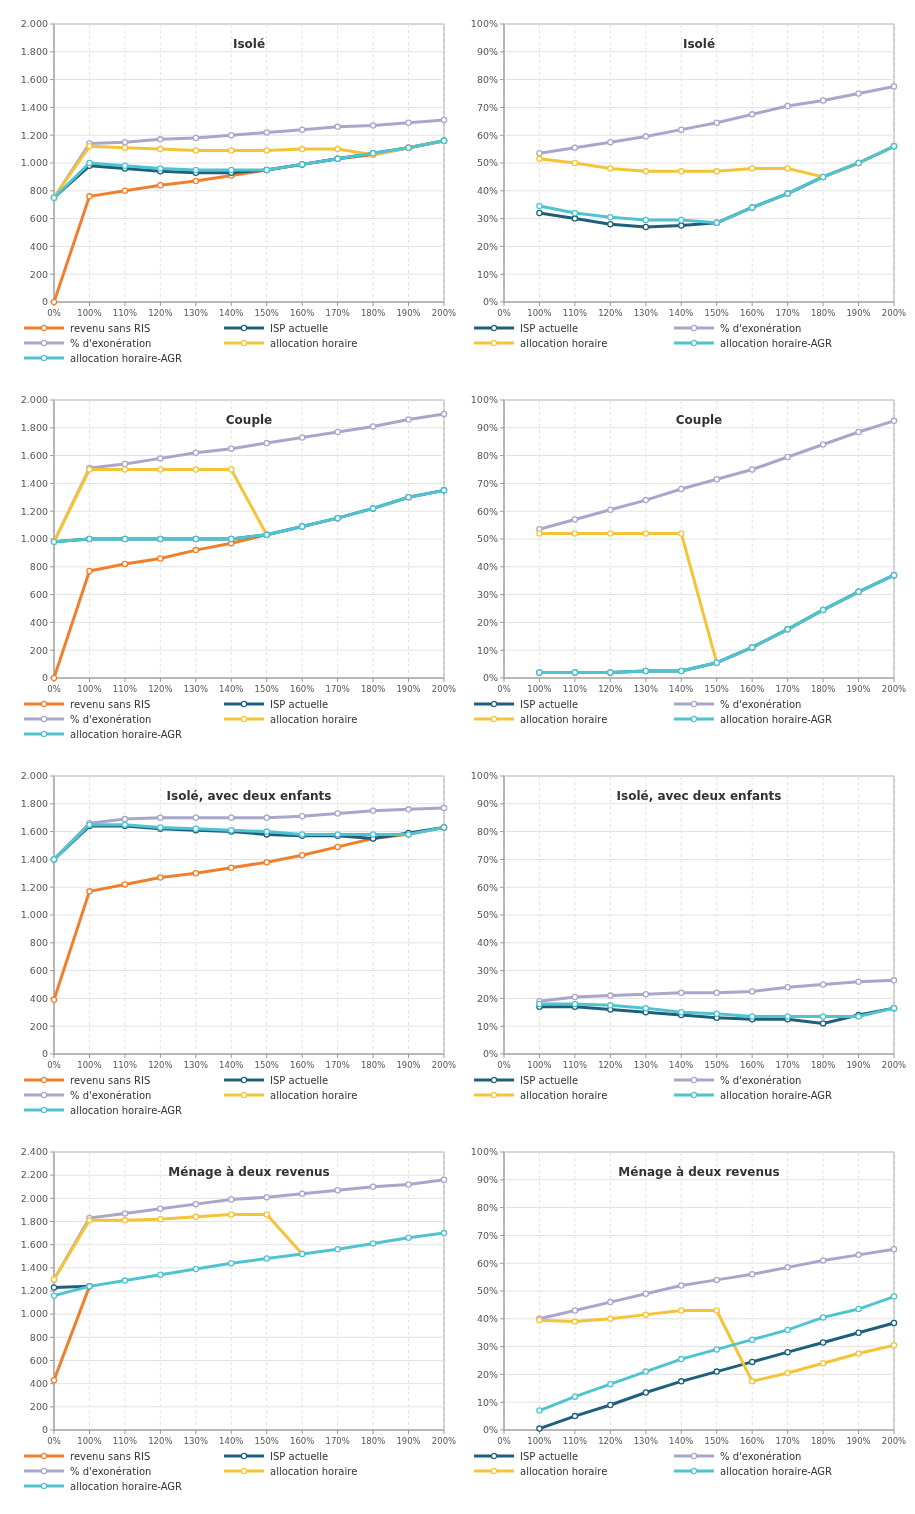 Image resolution: width=915 pixels, height=1514 pixels. Describe the element at coordinates (699, 44) in the screenshot. I see `text: Isolé` at that location.